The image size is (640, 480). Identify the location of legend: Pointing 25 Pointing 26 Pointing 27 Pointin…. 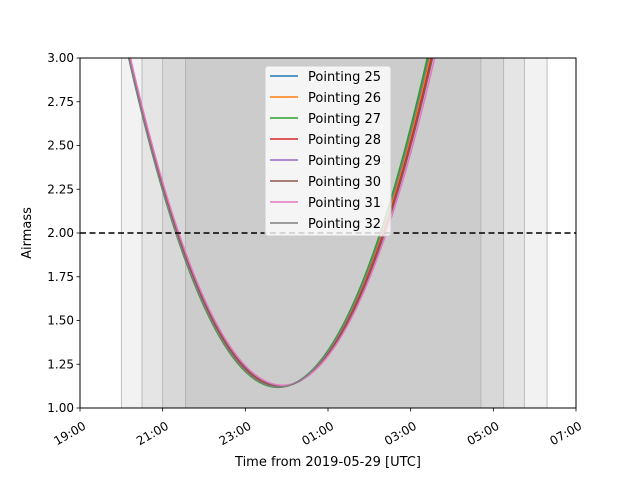
(328, 151).